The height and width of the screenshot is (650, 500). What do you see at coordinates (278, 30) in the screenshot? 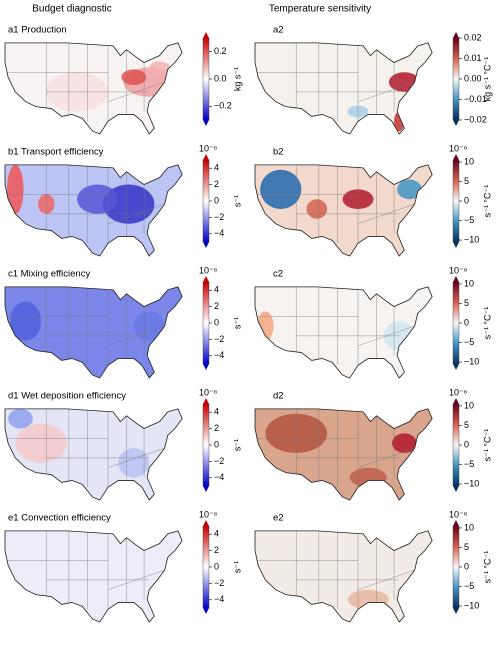
I see `panel-label: a2` at bounding box center [278, 30].